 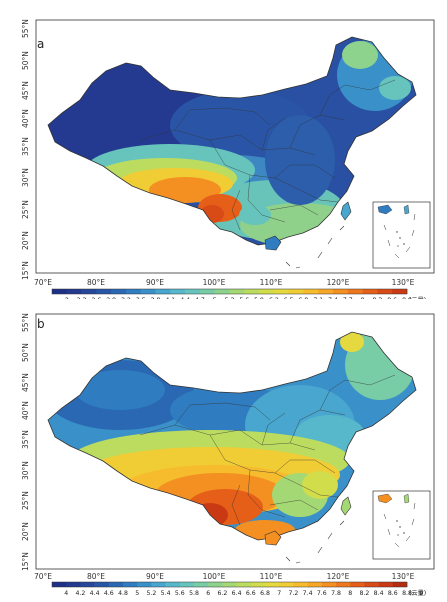 What do you see at coordinates (155, 576) in the screenshot?
I see `lon-tick: 90°E` at bounding box center [155, 576].